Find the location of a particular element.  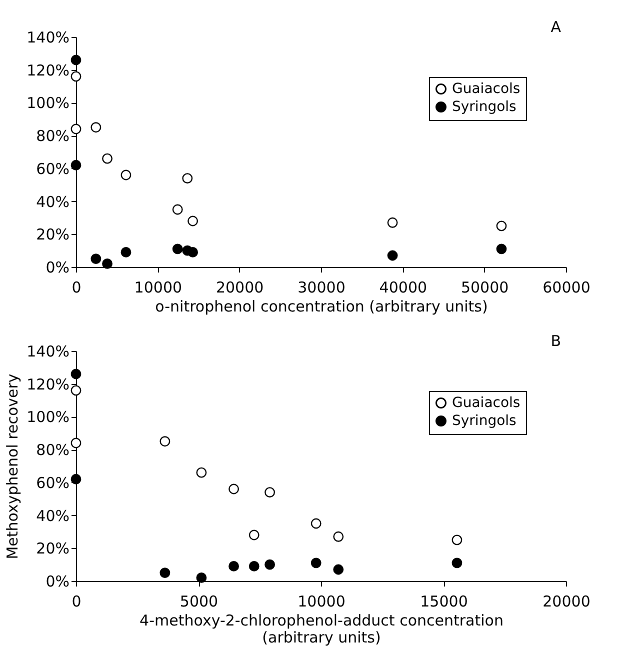

x-axis-title: 4-methoxy-2-chlorophenol-adduct concentration (arbitrary units) is located at coordinates (322, 629).